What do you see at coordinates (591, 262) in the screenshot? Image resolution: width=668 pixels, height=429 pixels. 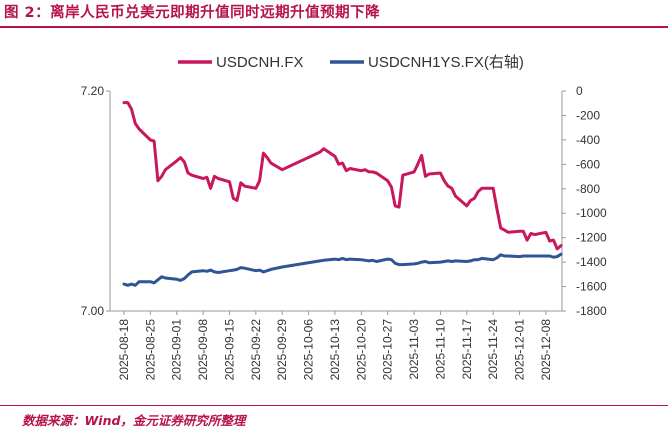 I see `right-tick-label: -1400` at bounding box center [591, 262].